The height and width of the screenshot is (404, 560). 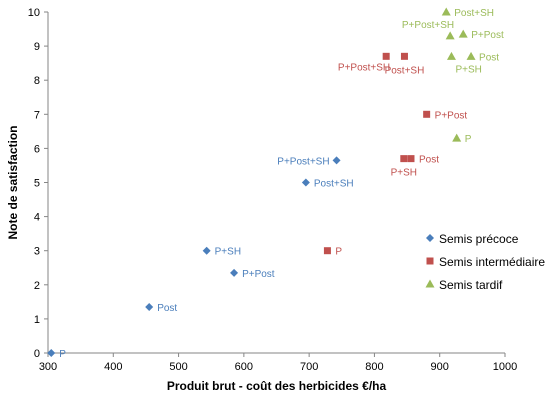 I want to click on y-axis-title: Note de satisfaction, so click(x=13, y=182).